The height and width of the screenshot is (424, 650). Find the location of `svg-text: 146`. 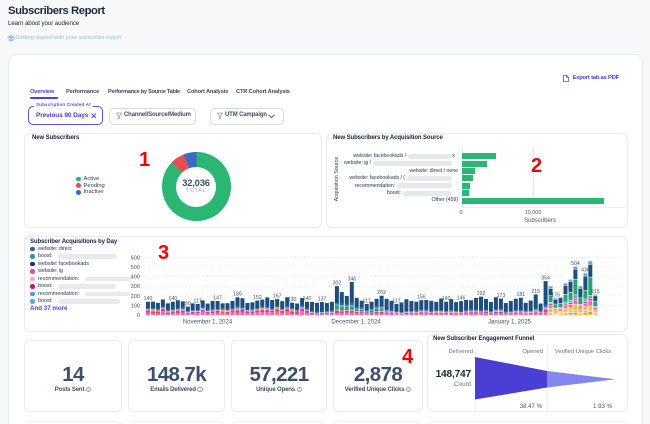

svg-text: 146 is located at coordinates (461, 299).